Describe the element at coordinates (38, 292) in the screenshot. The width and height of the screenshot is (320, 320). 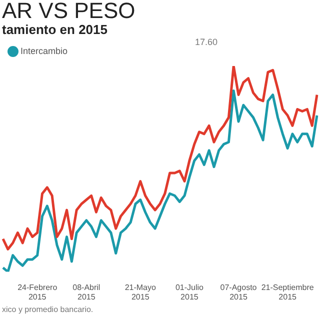
I see `x-tick-label: 24-Febrero 2015` at that location.